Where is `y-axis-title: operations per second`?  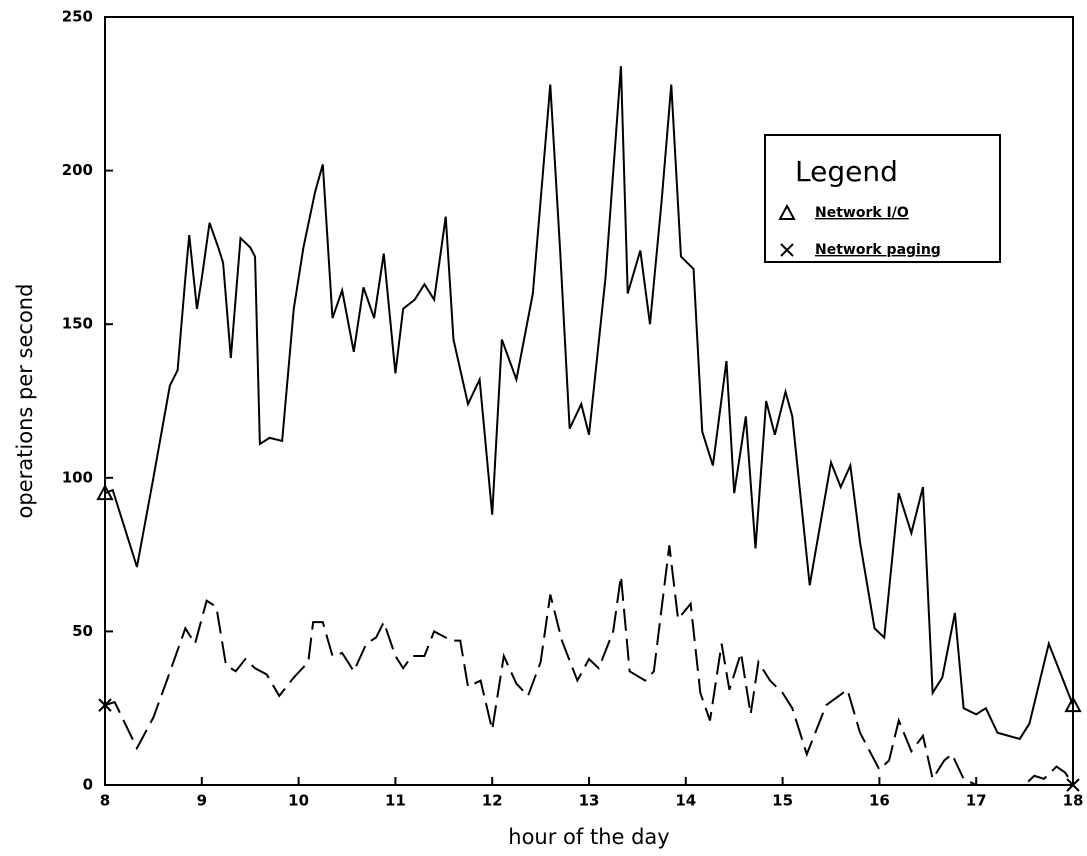 y-axis-title: operations per second is located at coordinates (25, 401).